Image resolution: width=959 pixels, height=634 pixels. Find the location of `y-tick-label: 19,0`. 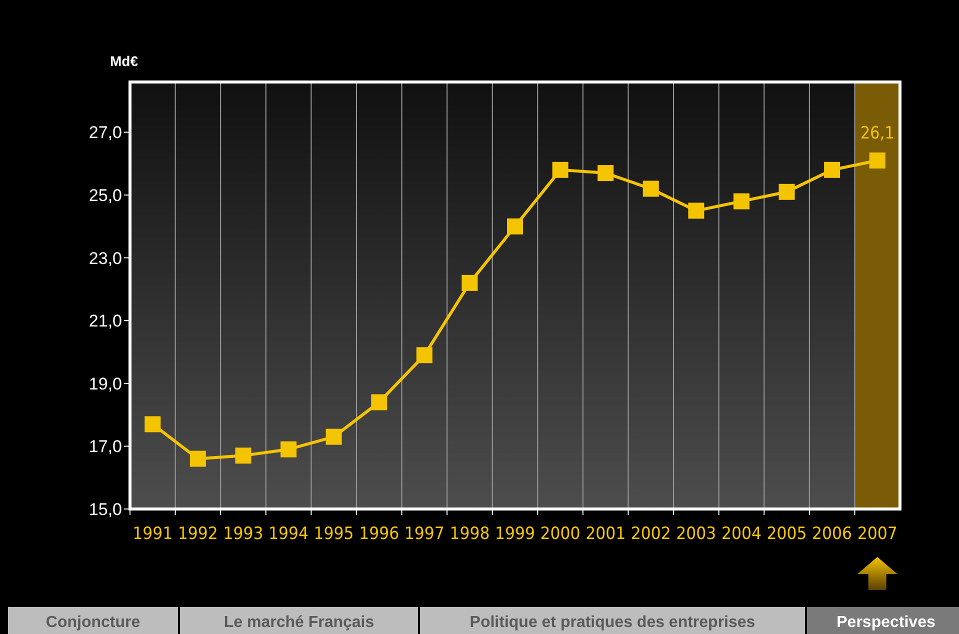

y-tick-label: 19,0 is located at coordinates (105, 384).